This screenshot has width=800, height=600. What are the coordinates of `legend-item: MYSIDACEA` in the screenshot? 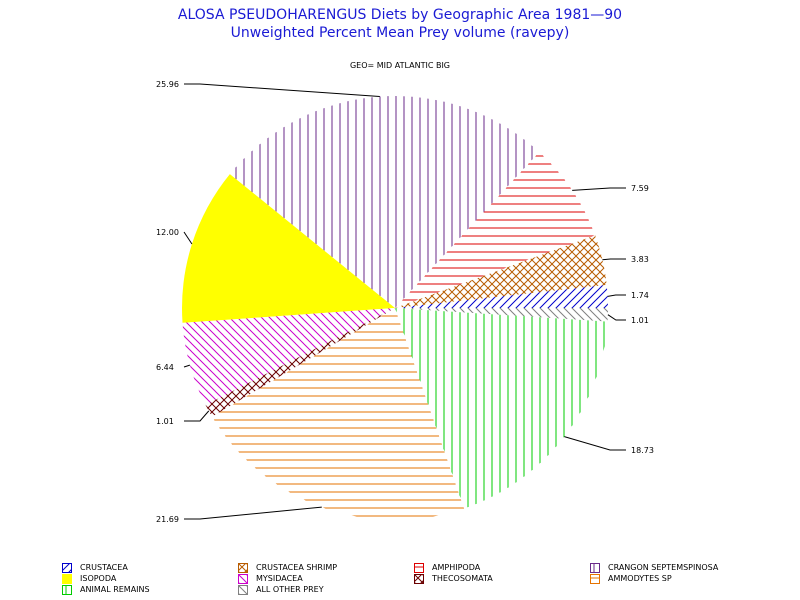 It's located at (270, 578).